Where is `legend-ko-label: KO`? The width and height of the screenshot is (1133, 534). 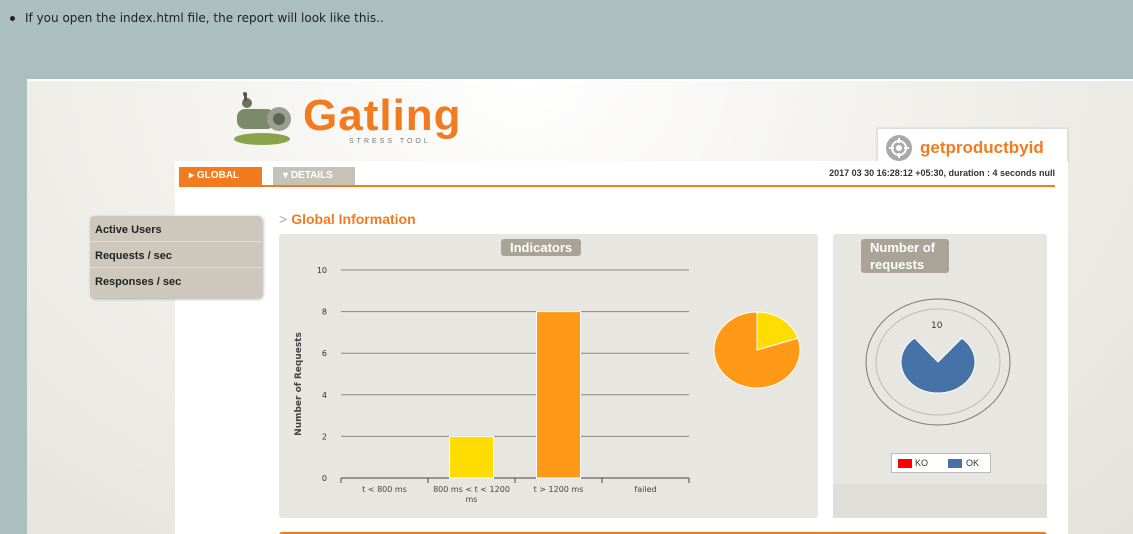
legend-ko-label: KO is located at coordinates (922, 463).